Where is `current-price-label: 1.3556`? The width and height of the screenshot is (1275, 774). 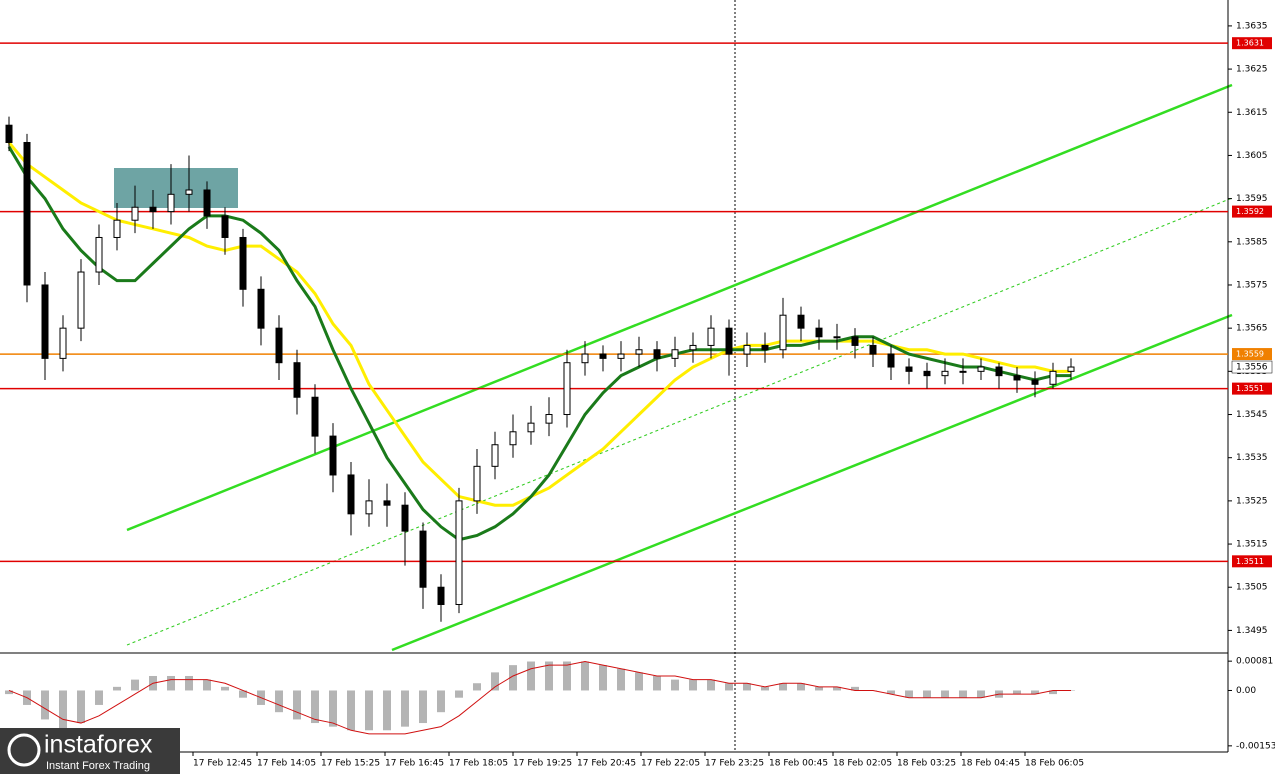
current-price-label: 1.3556 is located at coordinates (1252, 368).